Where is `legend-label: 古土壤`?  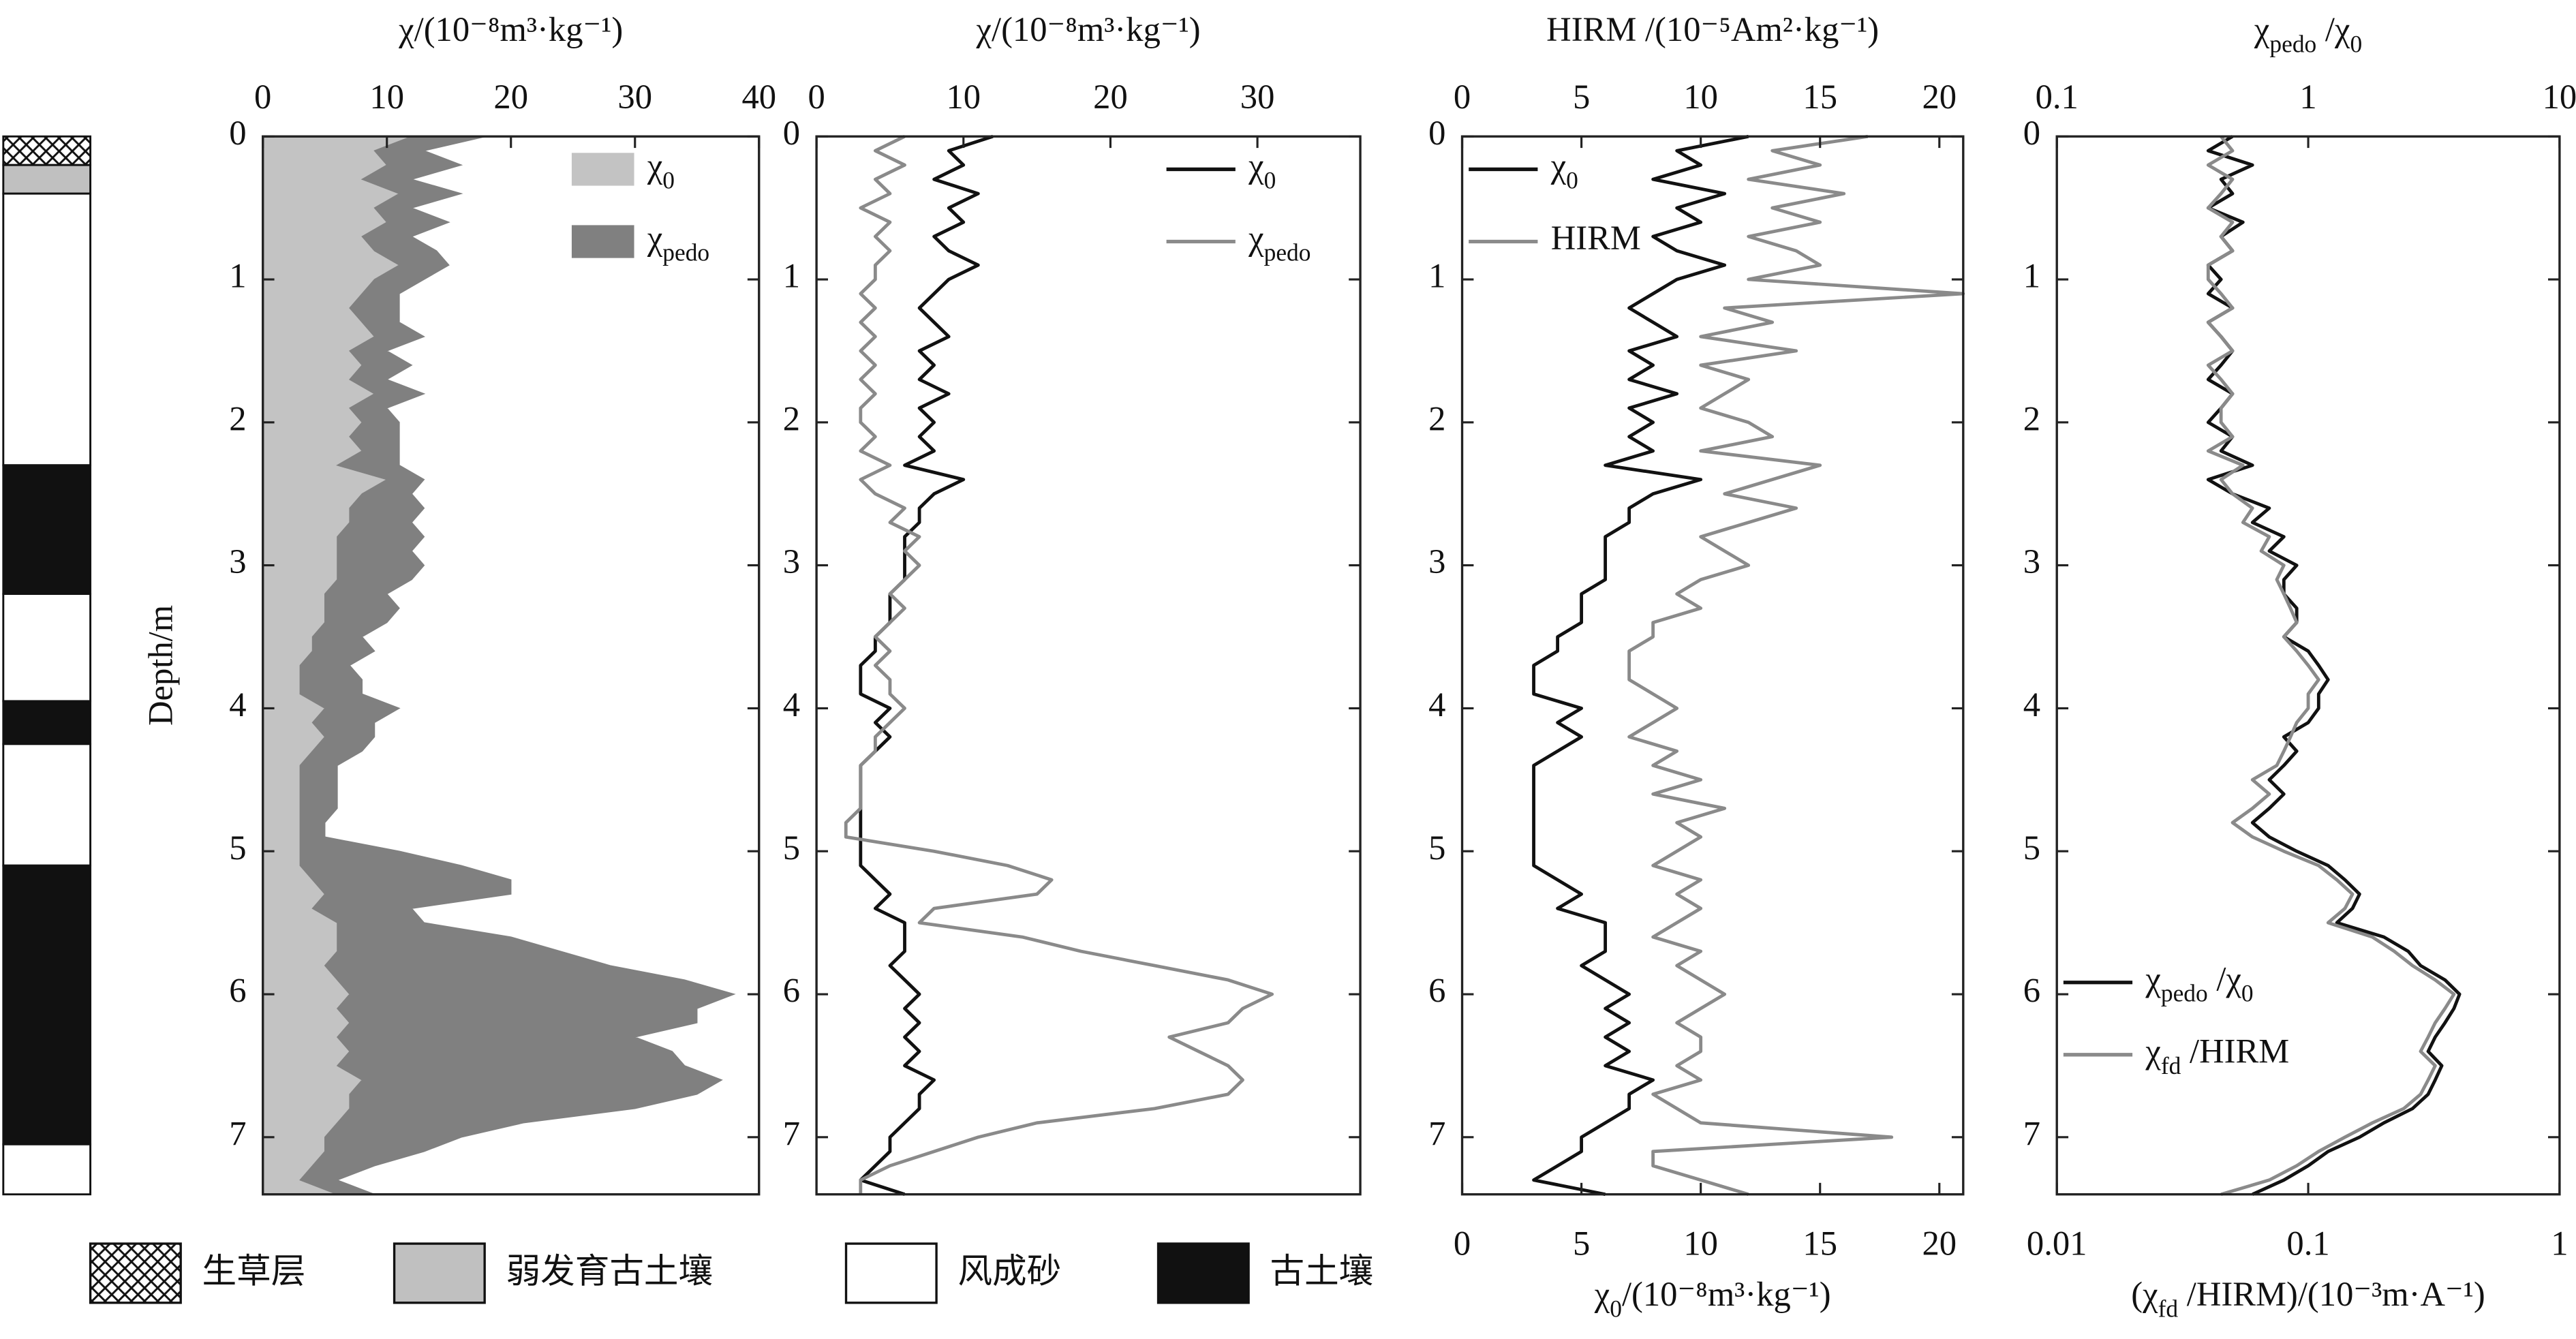 legend-label: 古土壤 is located at coordinates (1321, 1271).